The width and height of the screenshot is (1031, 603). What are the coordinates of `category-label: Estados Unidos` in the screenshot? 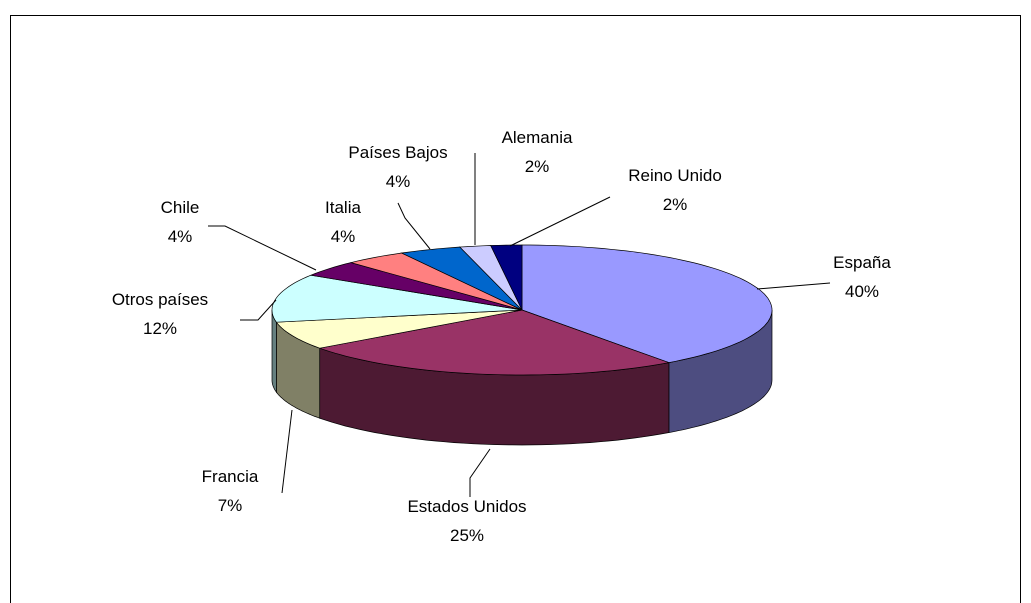 It's located at (466, 506).